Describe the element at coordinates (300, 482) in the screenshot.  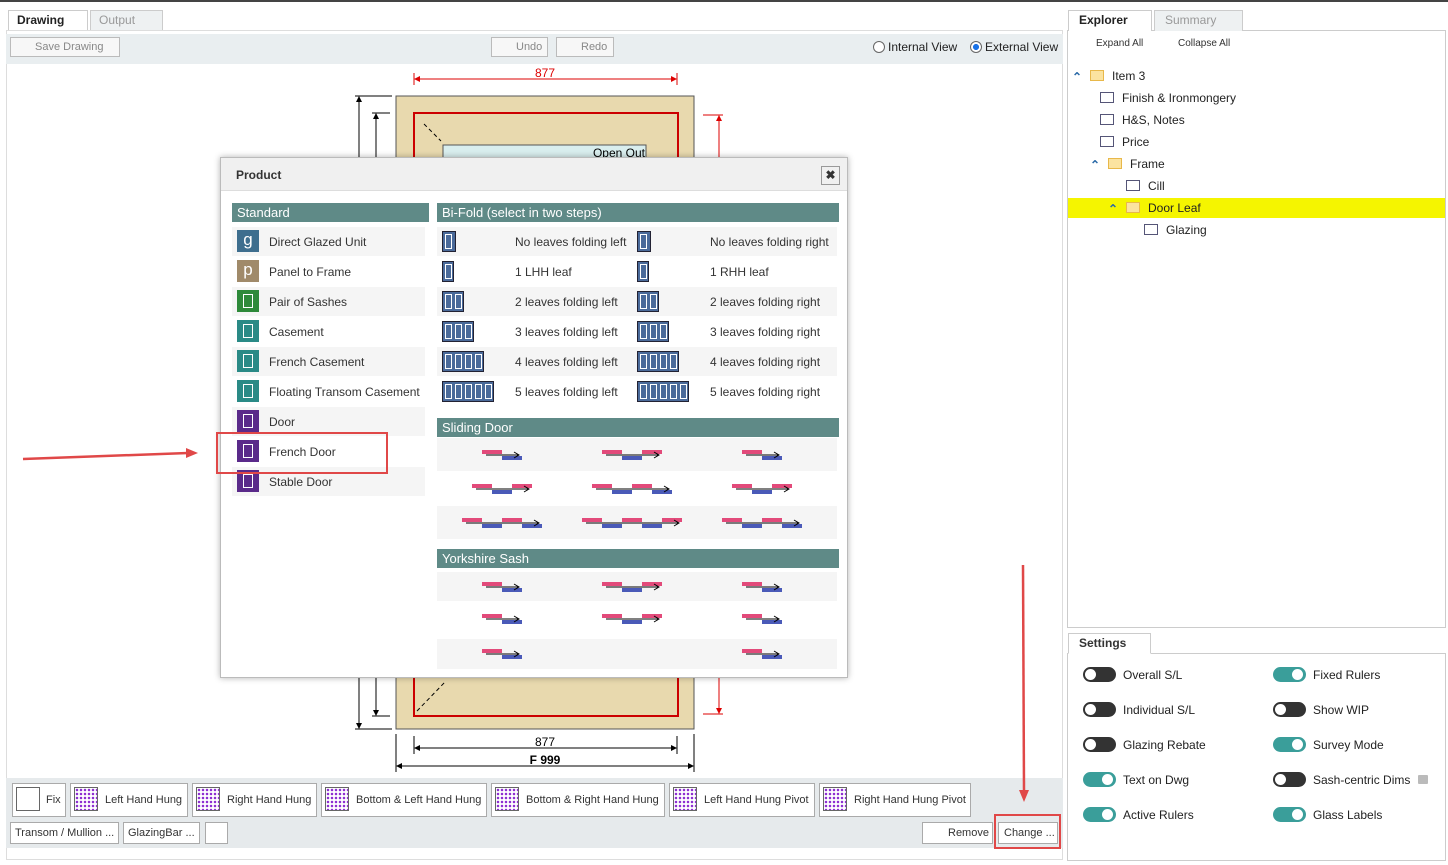
I see `product-label: Stable Door` at that location.